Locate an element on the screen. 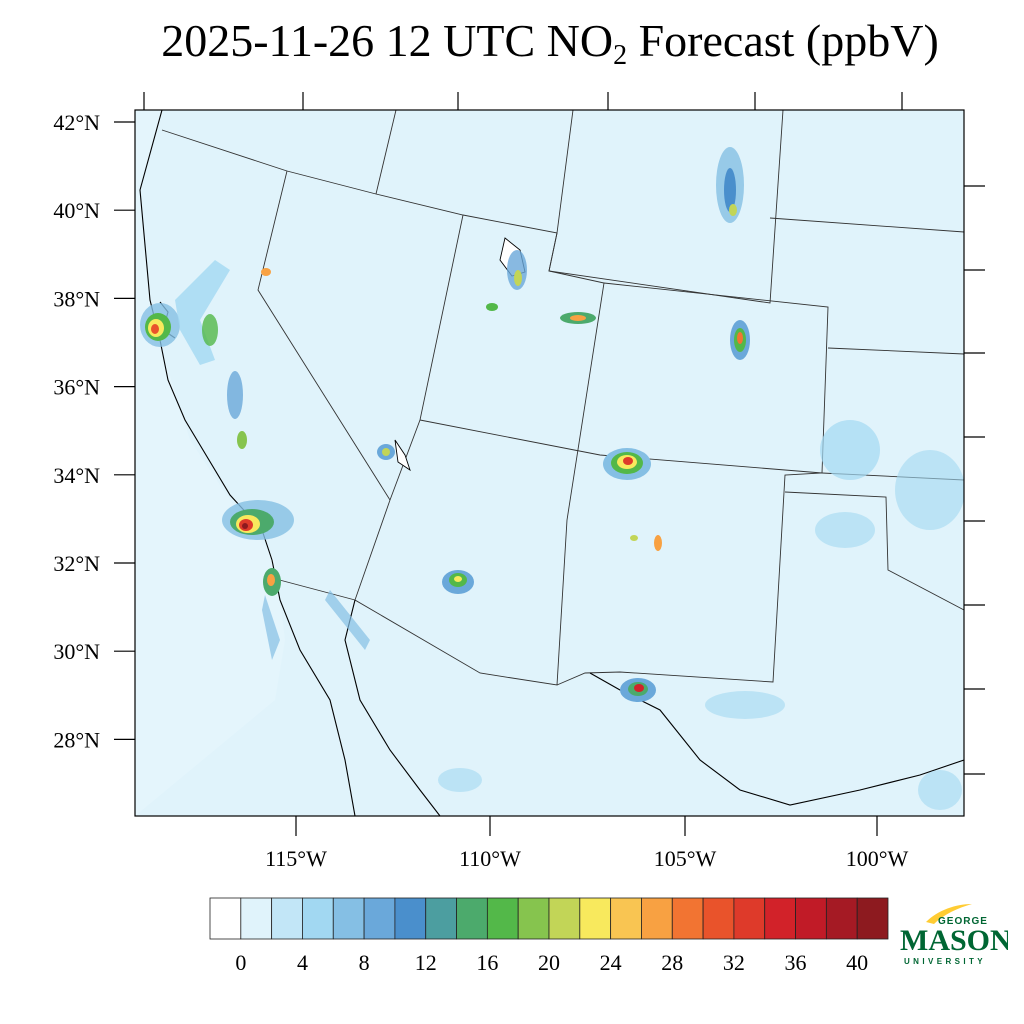  lat-label: 30°N is located at coordinates (76, 651).